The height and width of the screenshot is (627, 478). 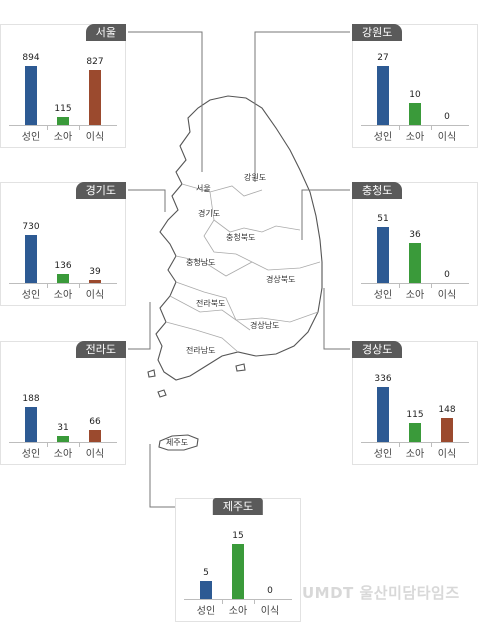 I want to click on leader-chungcheong, so click(x=325, y=214).